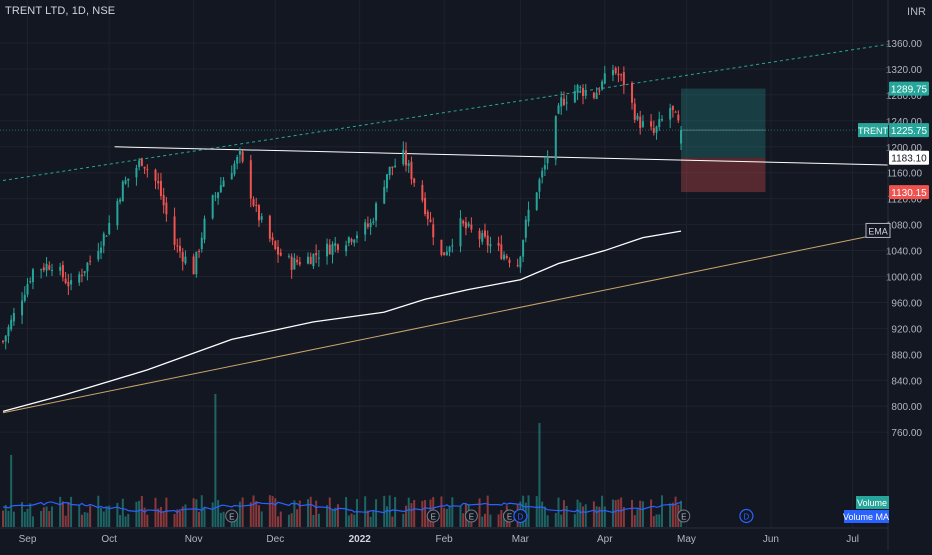 This screenshot has width=932, height=555. What do you see at coordinates (194, 539) in the screenshot?
I see `x-tick-label: Nov` at bounding box center [194, 539].